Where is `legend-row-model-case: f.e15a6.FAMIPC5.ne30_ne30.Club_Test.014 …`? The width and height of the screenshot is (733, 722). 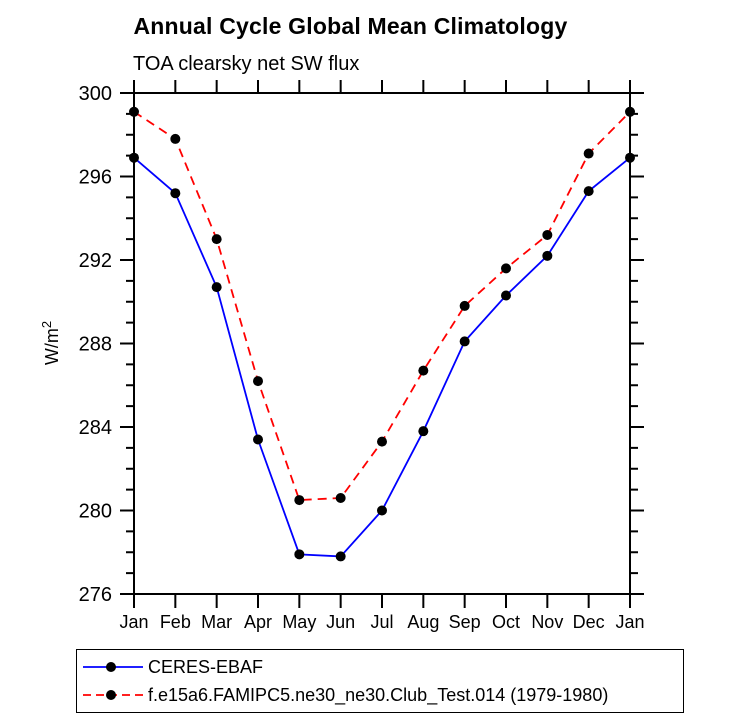
legend-row-model-case: f.e15a6.FAMIPC5.ne30_ne30.Club_Test.014 … is located at coordinates (380, 695).